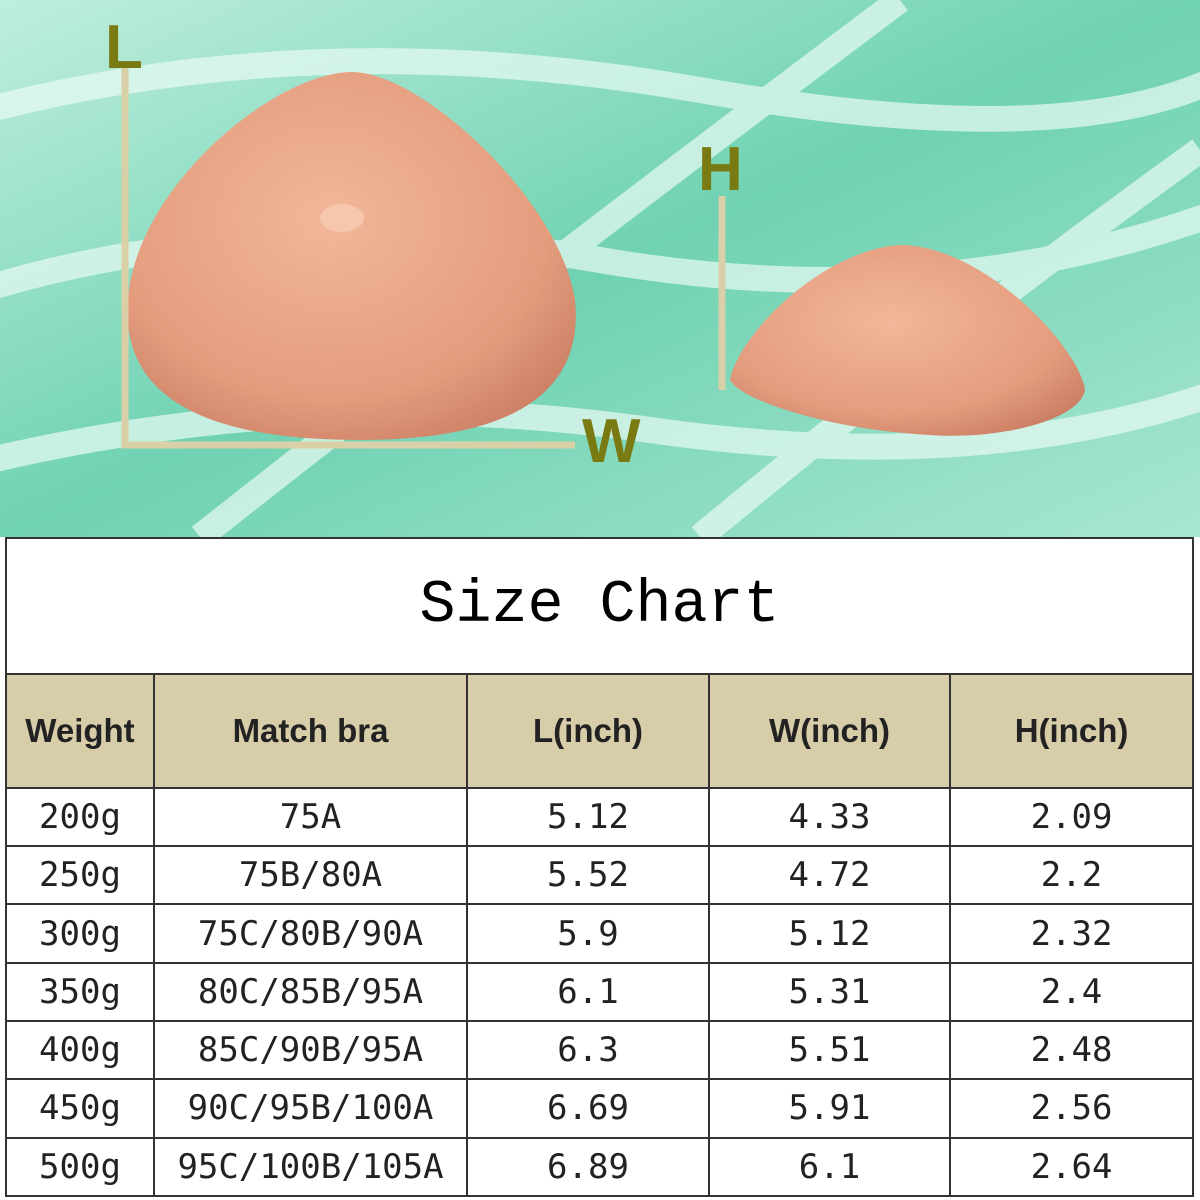 This screenshot has width=1200, height=1200. I want to click on column-header: Match bra, so click(310, 731).